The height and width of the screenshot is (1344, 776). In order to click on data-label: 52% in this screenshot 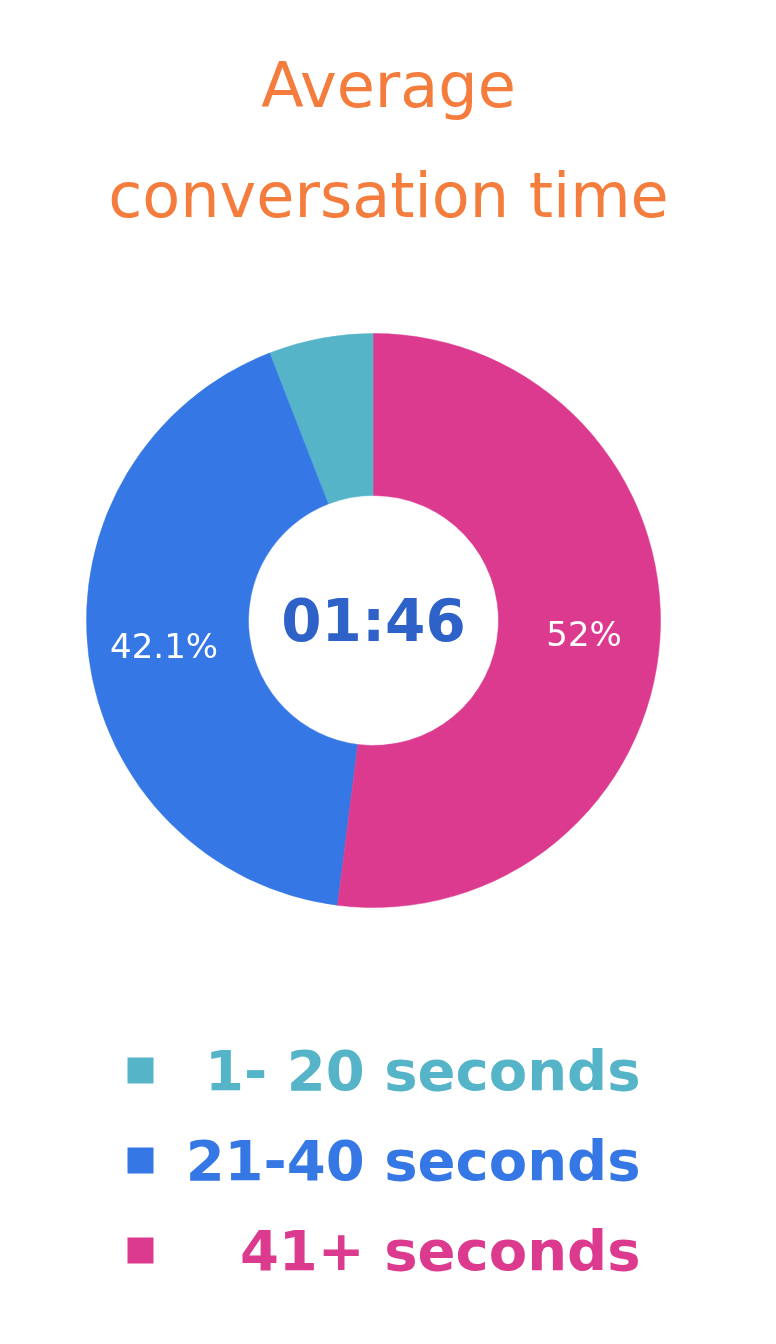, I will do `click(584, 633)`.